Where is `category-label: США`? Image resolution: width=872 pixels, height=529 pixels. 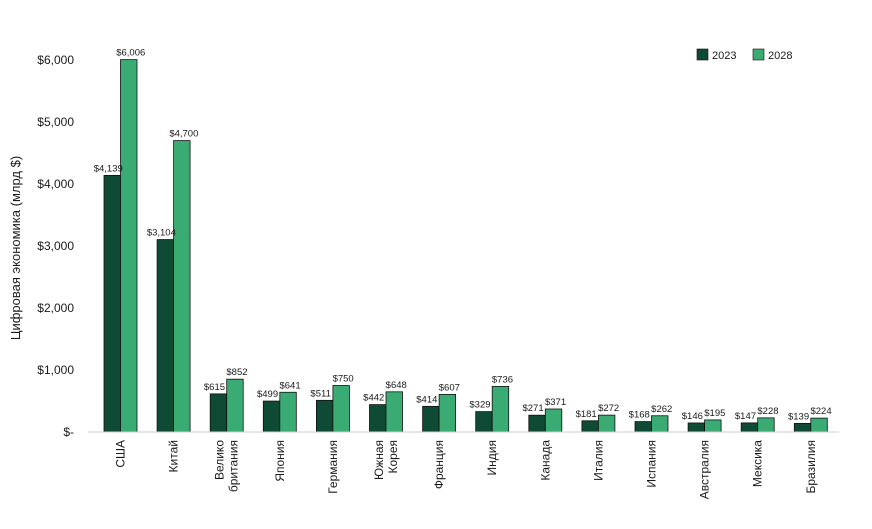
category-label: США is located at coordinates (121, 454).